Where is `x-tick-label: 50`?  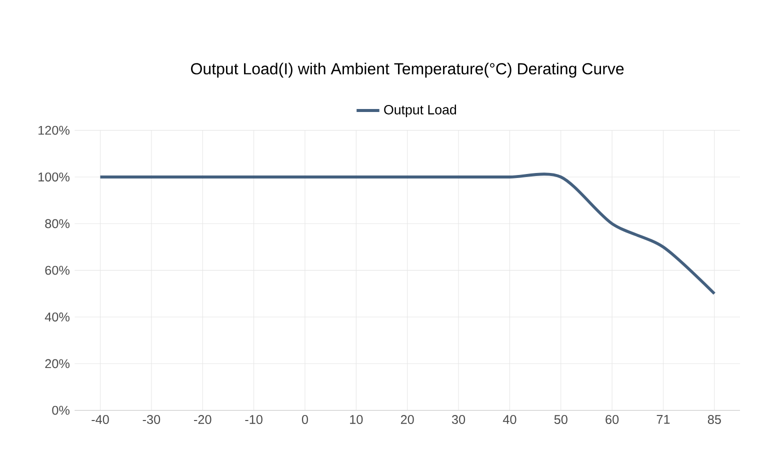 x-tick-label: 50 is located at coordinates (561, 419).